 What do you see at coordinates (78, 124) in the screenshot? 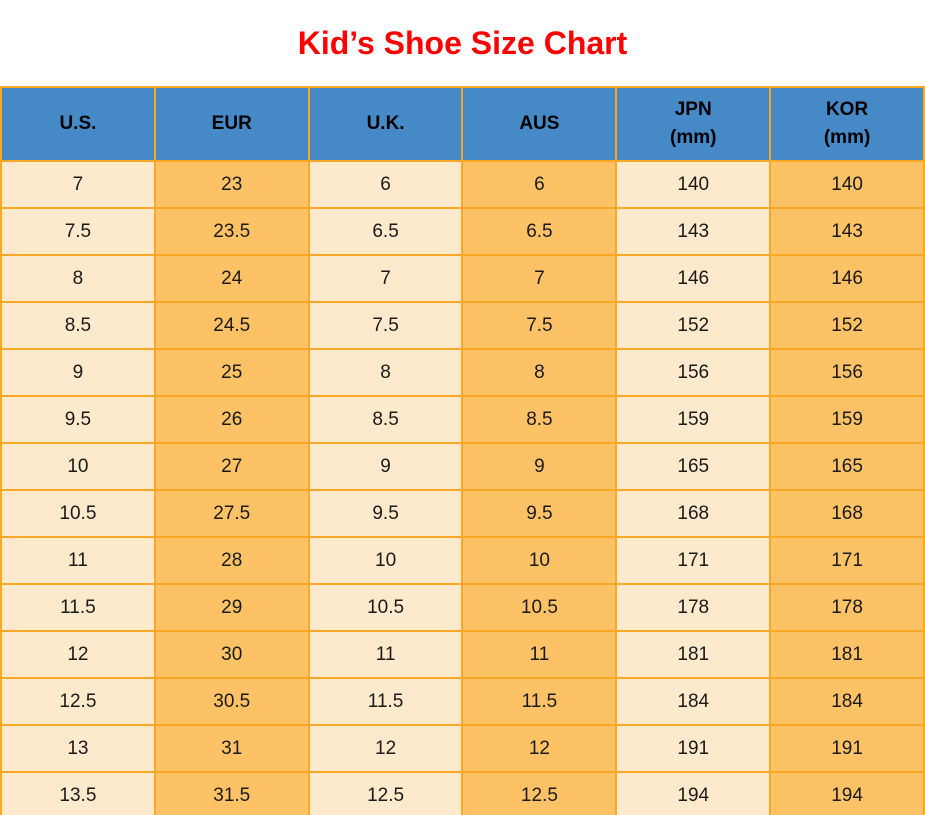
I see `column-header: U.S.` at bounding box center [78, 124].